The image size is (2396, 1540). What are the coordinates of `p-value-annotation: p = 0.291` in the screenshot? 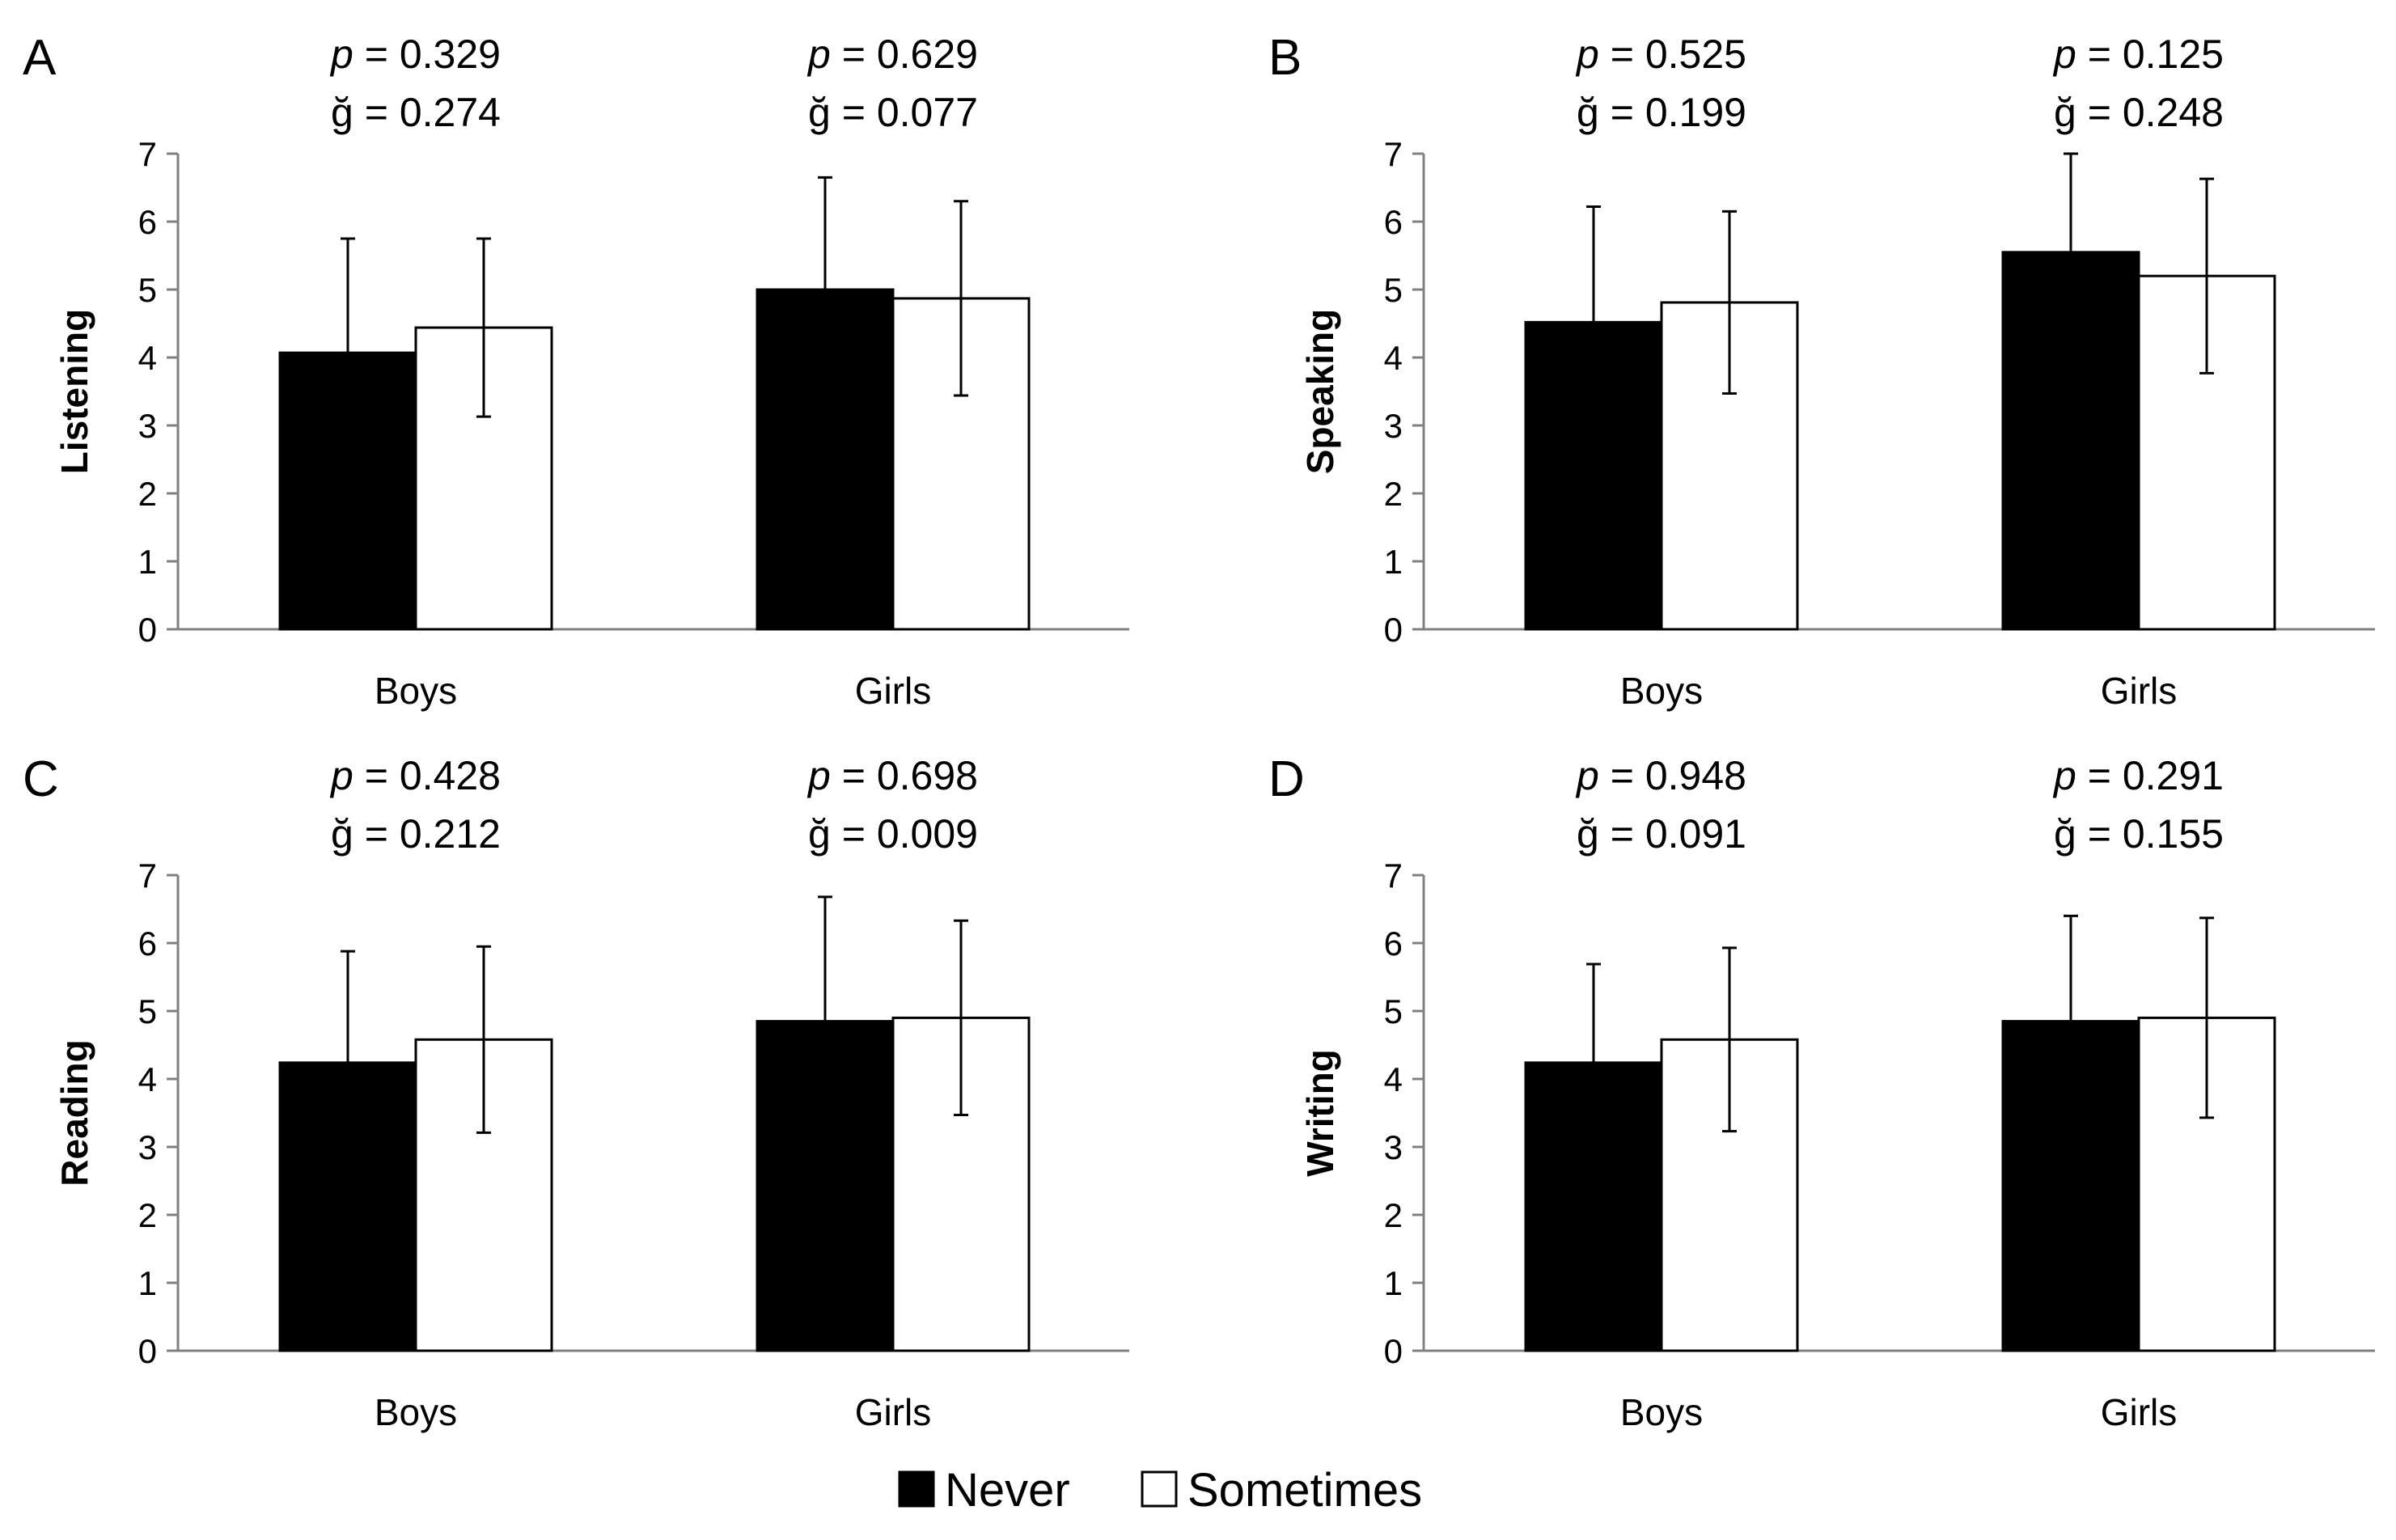 It's located at (2138, 775).